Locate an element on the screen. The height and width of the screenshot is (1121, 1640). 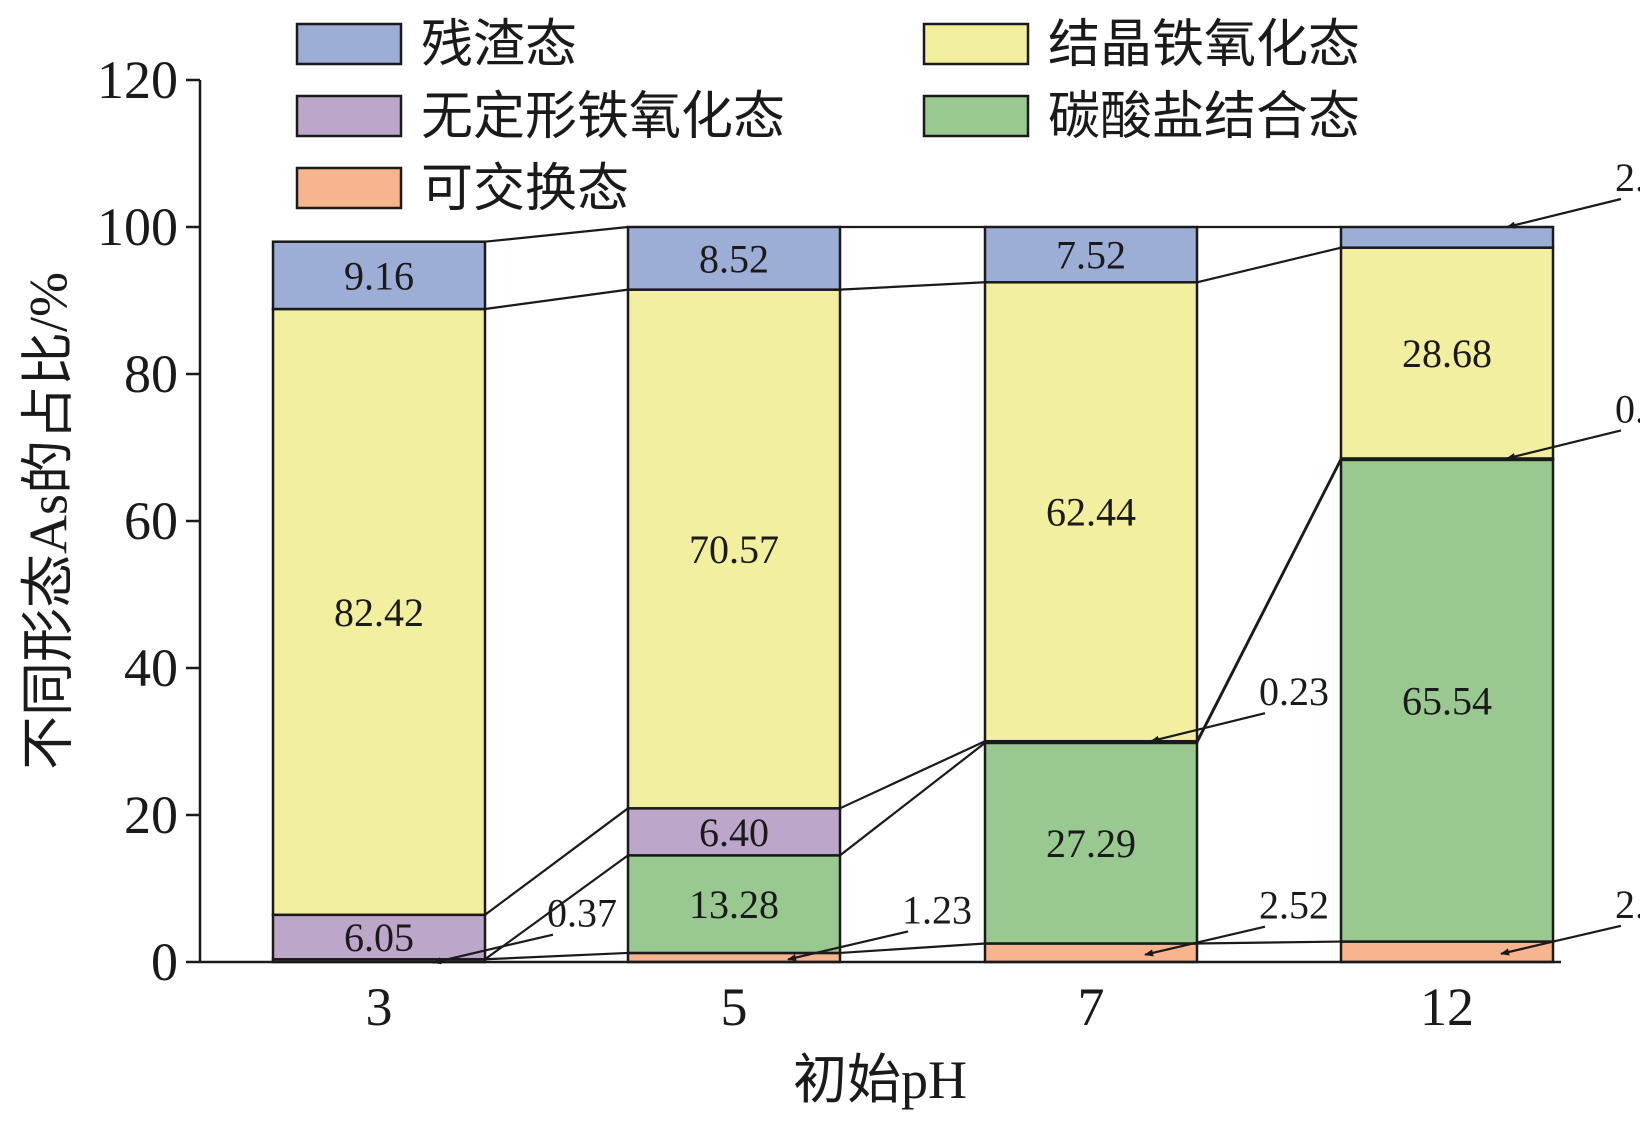
x-tick-label: 5 is located at coordinates (734, 1007).